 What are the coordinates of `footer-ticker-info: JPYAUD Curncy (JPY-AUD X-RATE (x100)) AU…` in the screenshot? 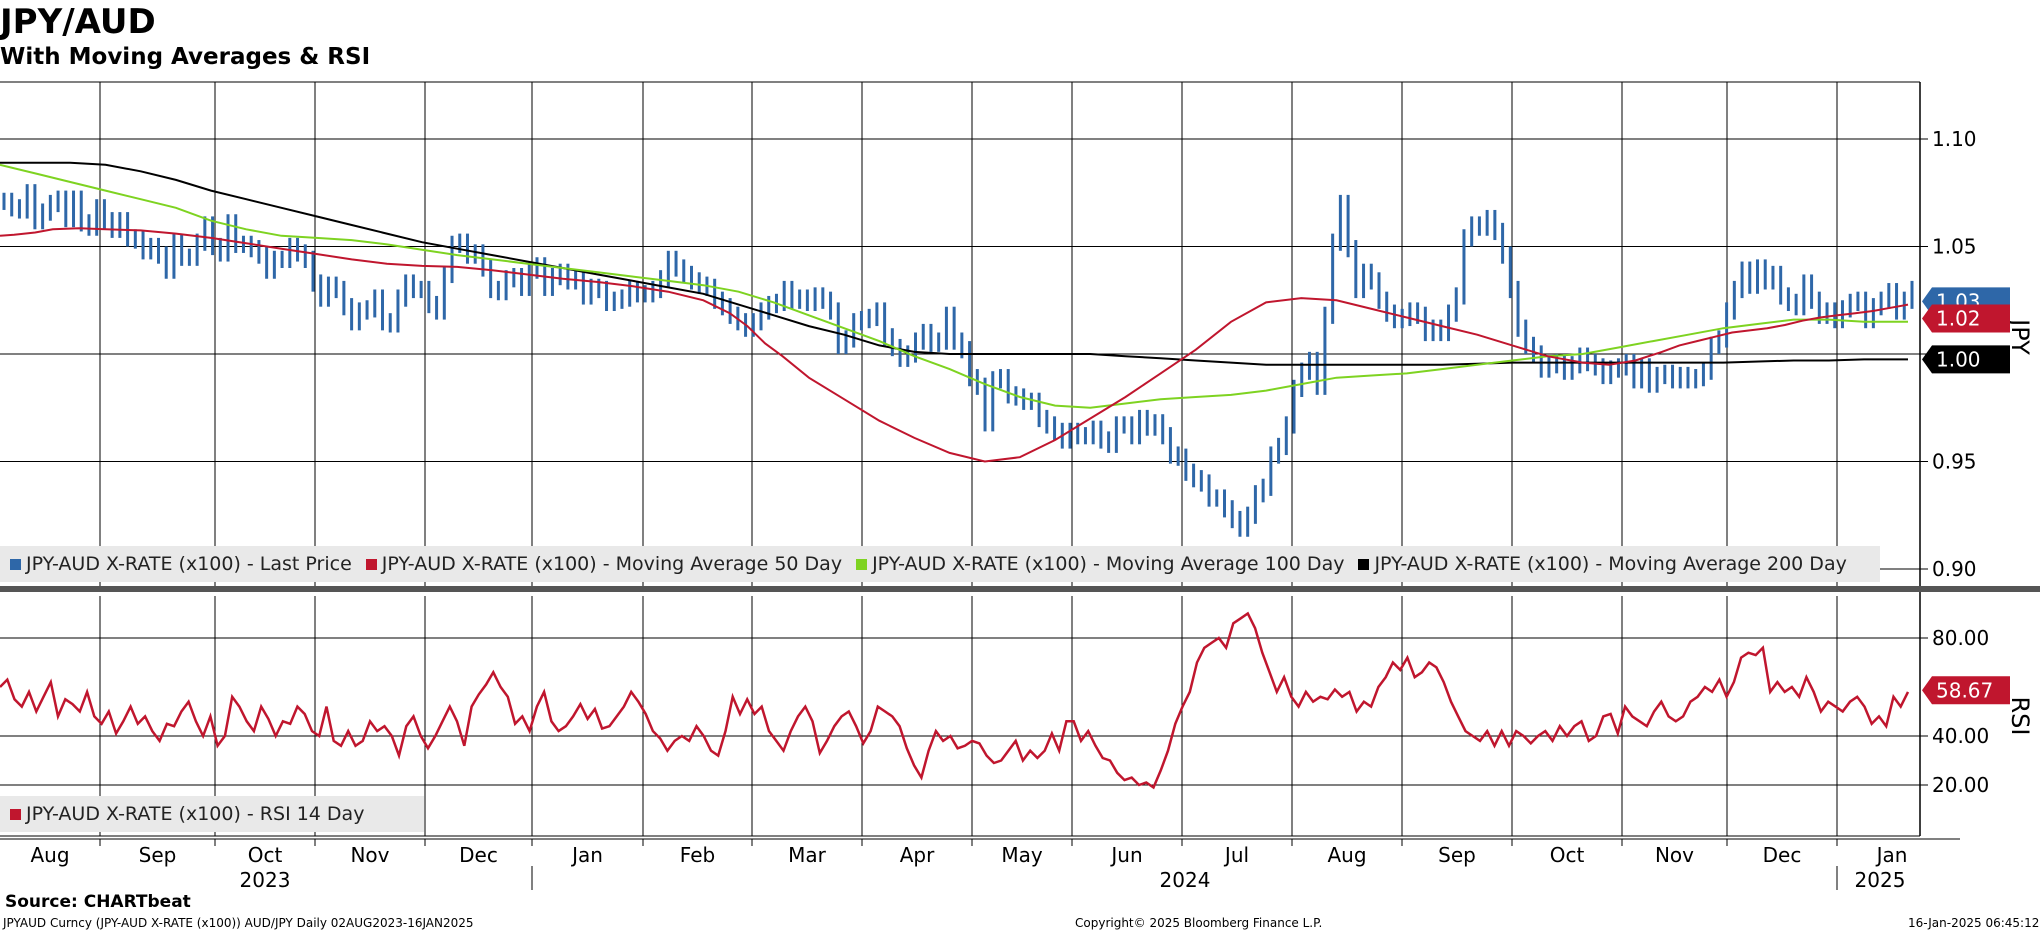 It's located at (238, 923).